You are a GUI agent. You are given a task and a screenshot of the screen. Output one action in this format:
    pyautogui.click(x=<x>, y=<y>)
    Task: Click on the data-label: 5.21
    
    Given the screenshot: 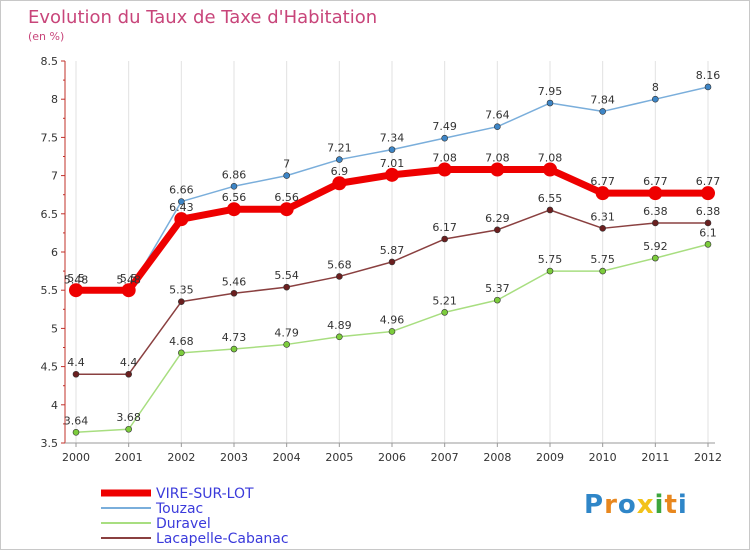 What is the action you would take?
    pyautogui.click(x=444, y=300)
    